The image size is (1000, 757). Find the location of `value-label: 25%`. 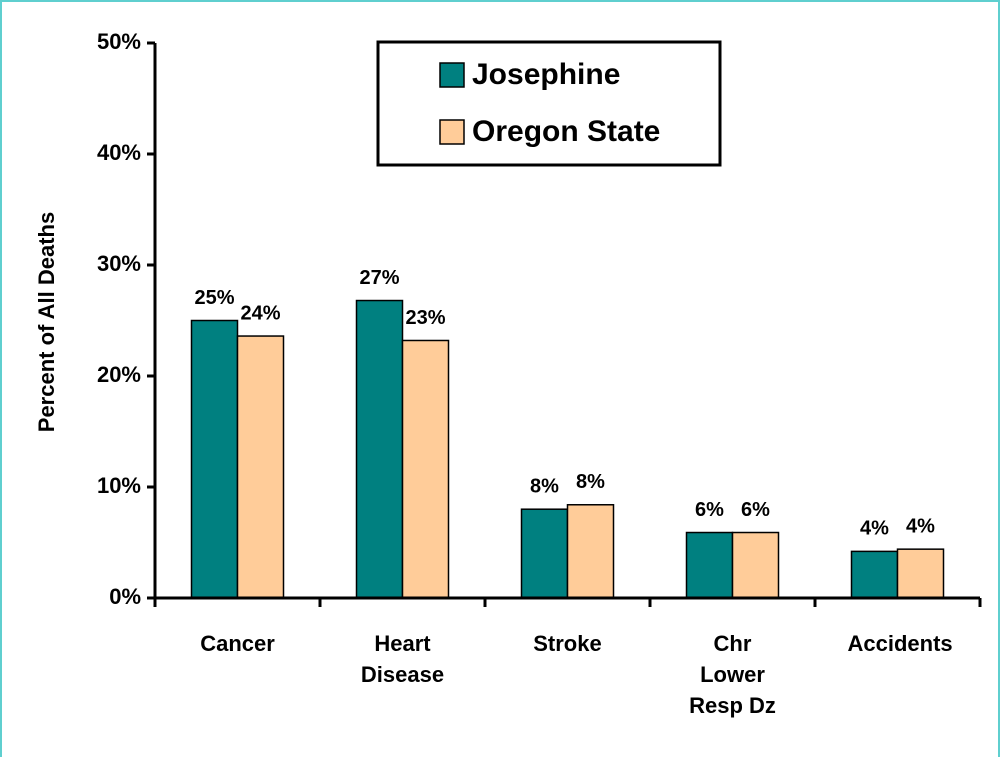

value-label: 25% is located at coordinates (214, 298).